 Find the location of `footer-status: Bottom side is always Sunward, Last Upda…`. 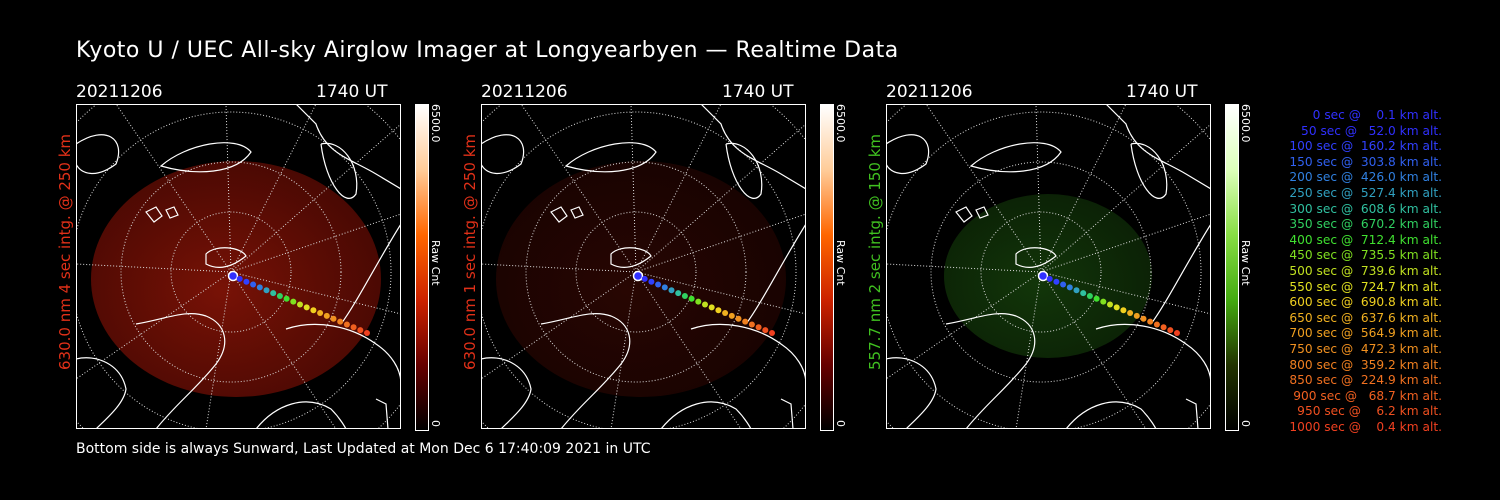

footer-status: Bottom side is always Sunward, Last Upda… is located at coordinates (363, 449).